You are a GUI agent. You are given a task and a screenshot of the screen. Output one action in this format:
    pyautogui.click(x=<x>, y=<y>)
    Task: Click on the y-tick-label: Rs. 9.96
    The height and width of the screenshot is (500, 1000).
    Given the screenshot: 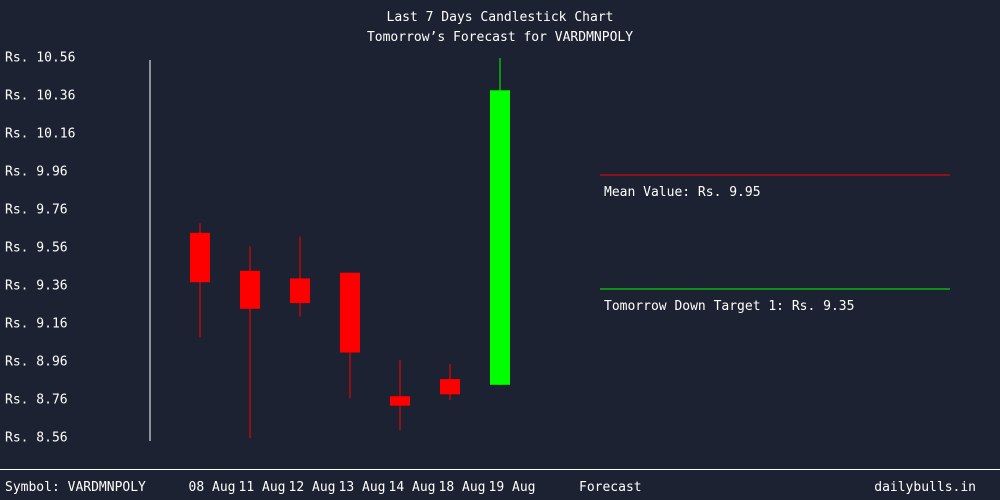 What is the action you would take?
    pyautogui.click(x=36, y=172)
    